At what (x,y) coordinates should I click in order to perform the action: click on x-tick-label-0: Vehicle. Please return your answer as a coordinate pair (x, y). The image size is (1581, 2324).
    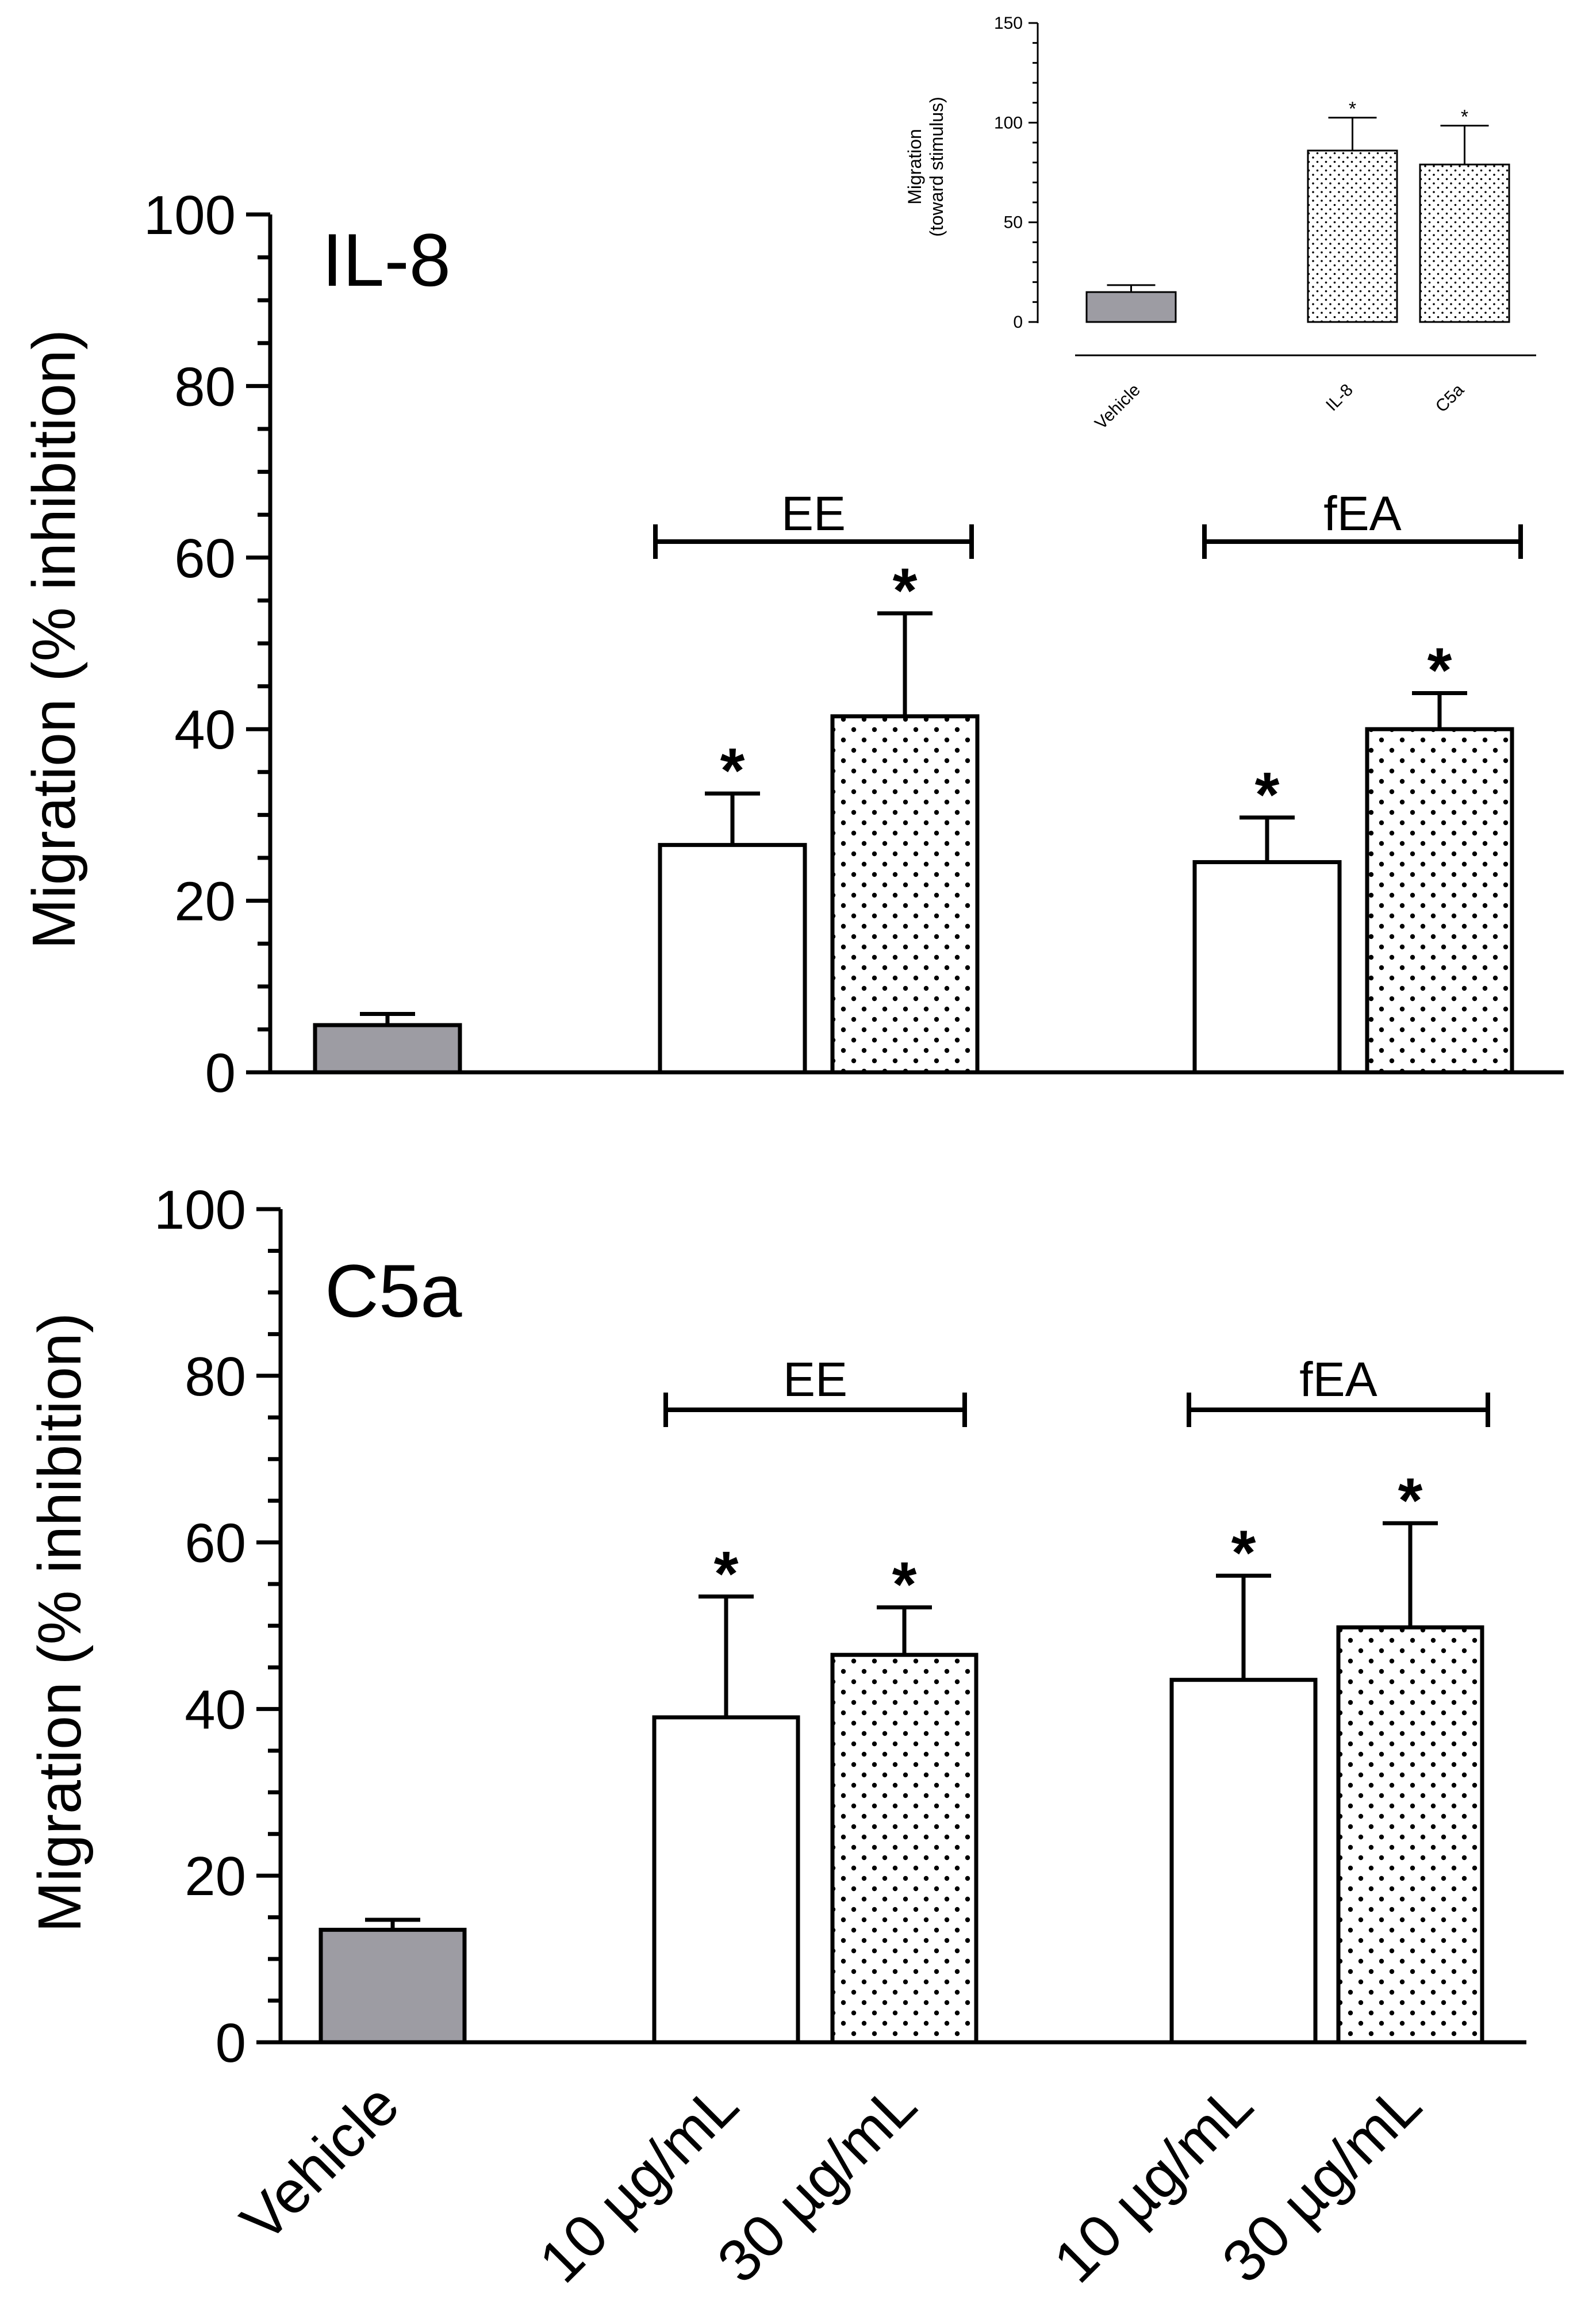
    Looking at the image, I should click on (320, 2162).